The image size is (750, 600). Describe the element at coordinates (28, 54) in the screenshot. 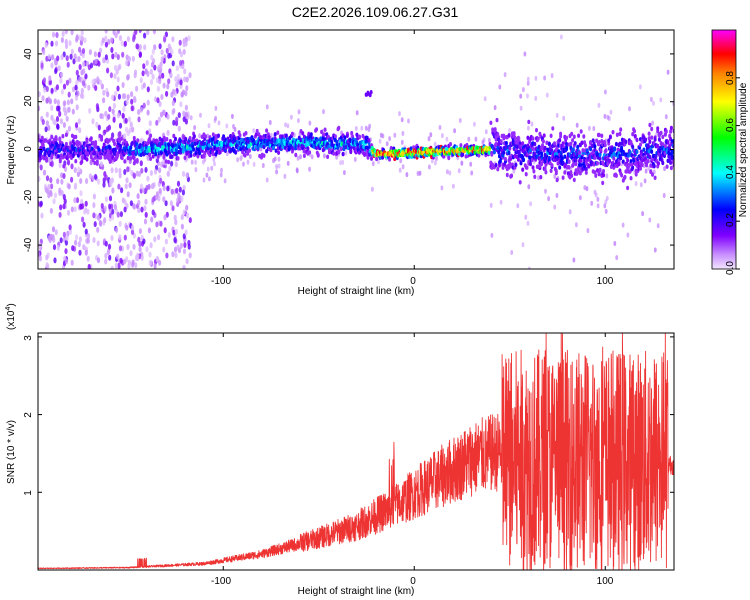

I see `top-ytick-label: 40` at that location.